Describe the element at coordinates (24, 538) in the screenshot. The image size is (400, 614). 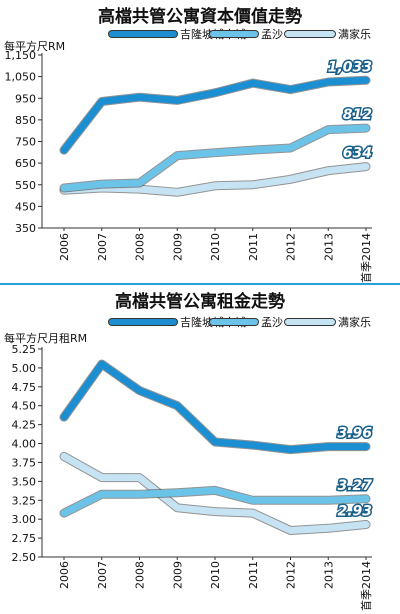
I see `y-tick-label: 2.75` at that location.